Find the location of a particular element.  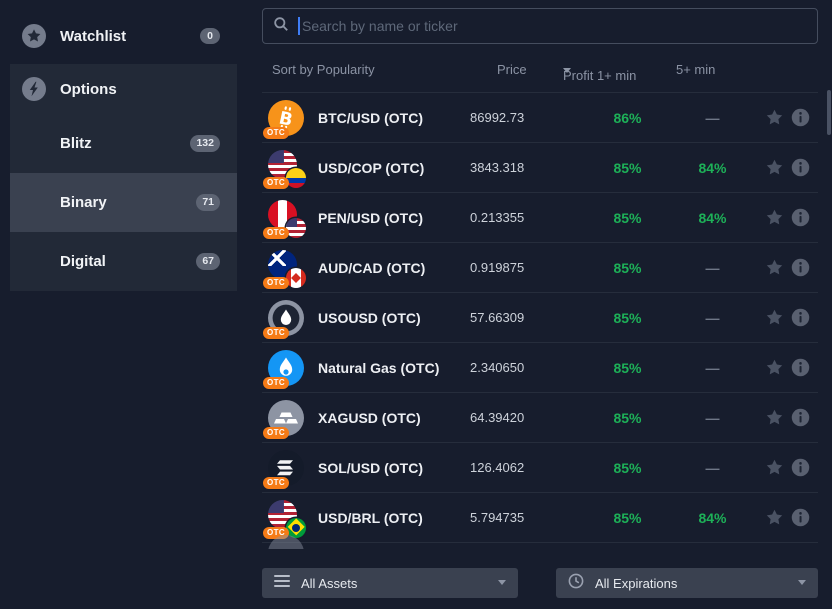

all-expirations-dropdown: All Expirations is located at coordinates (687, 583).